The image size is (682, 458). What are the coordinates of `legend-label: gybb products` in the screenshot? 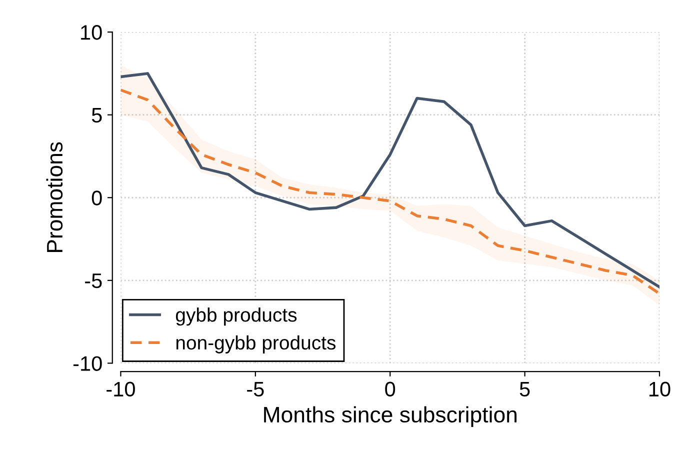 It's located at (236, 317).